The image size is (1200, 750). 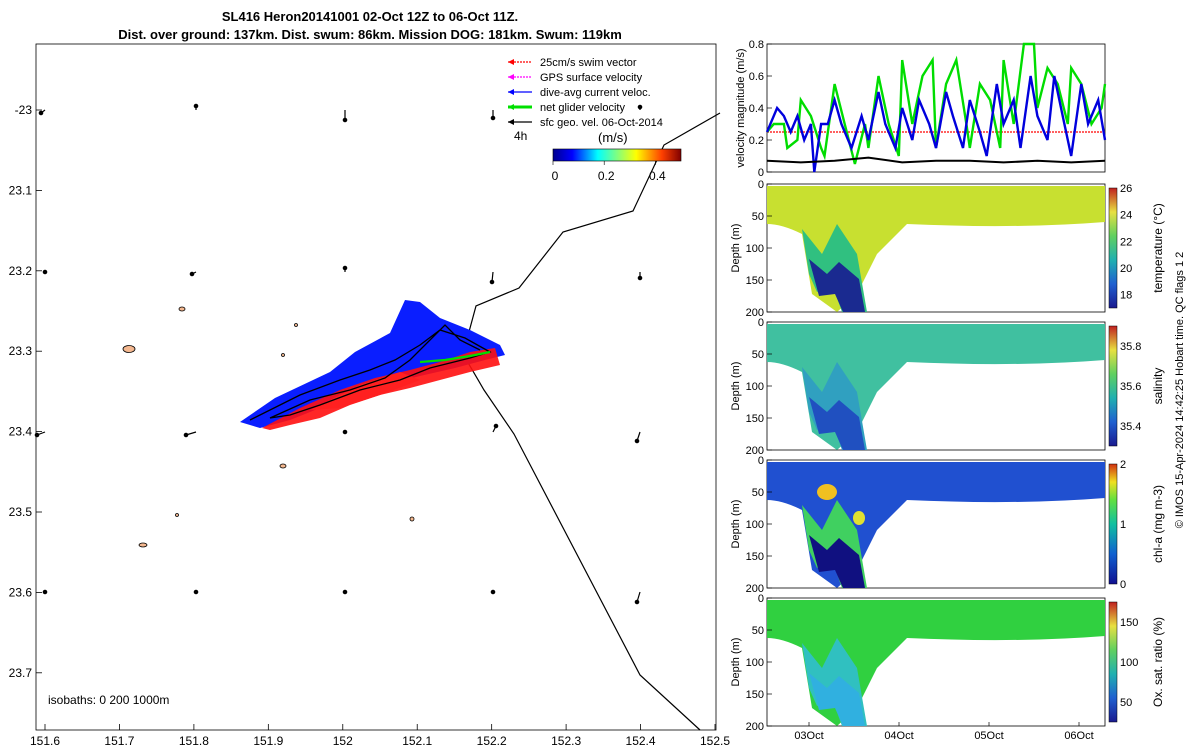 I want to click on profile-colorbar-label: salinity, so click(x=1158, y=386).